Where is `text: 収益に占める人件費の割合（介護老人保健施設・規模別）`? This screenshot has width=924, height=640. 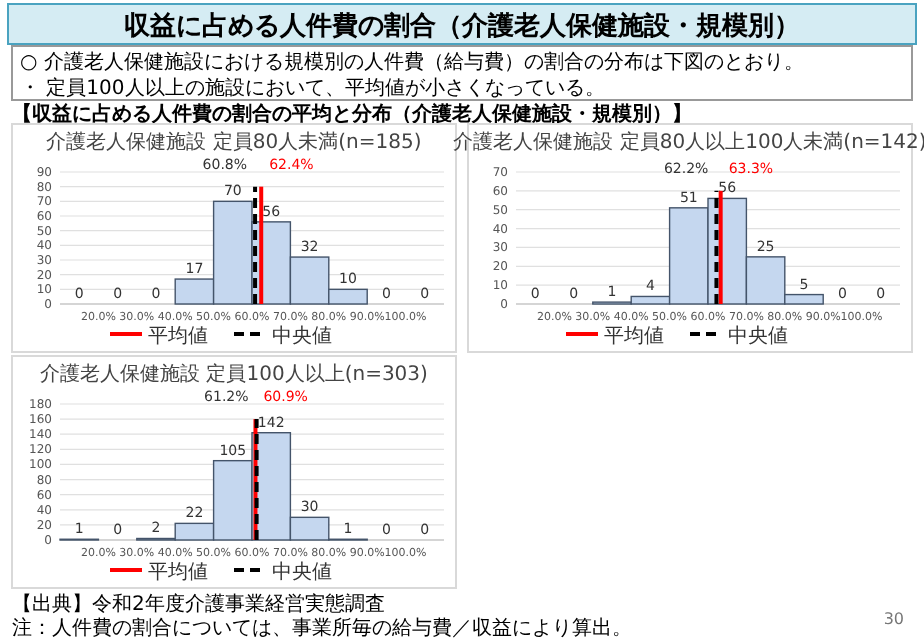 text: 収益に占める人件費の割合（介護老人保健施設・規模別） is located at coordinates (462, 26).